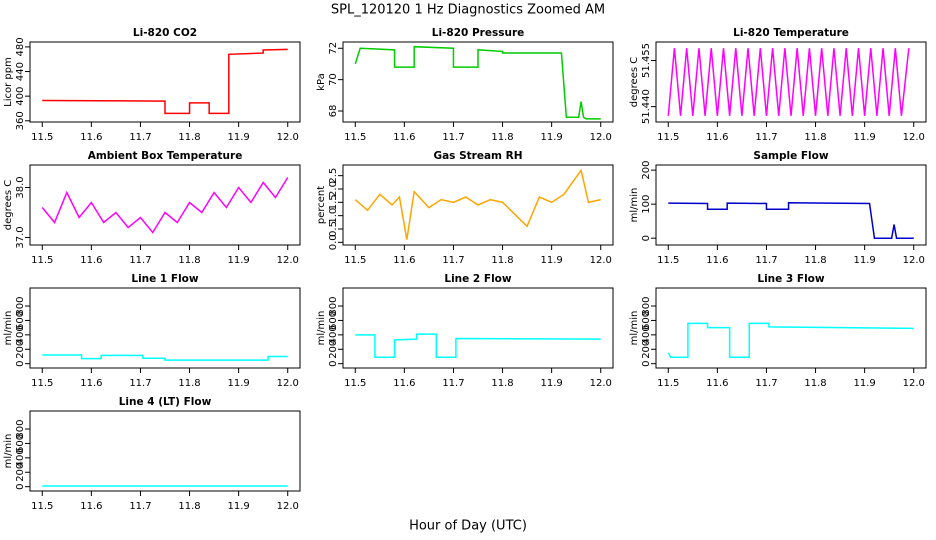 This screenshot has height=540, width=936. I want to click on y-tick-label: 440, so click(20, 71).